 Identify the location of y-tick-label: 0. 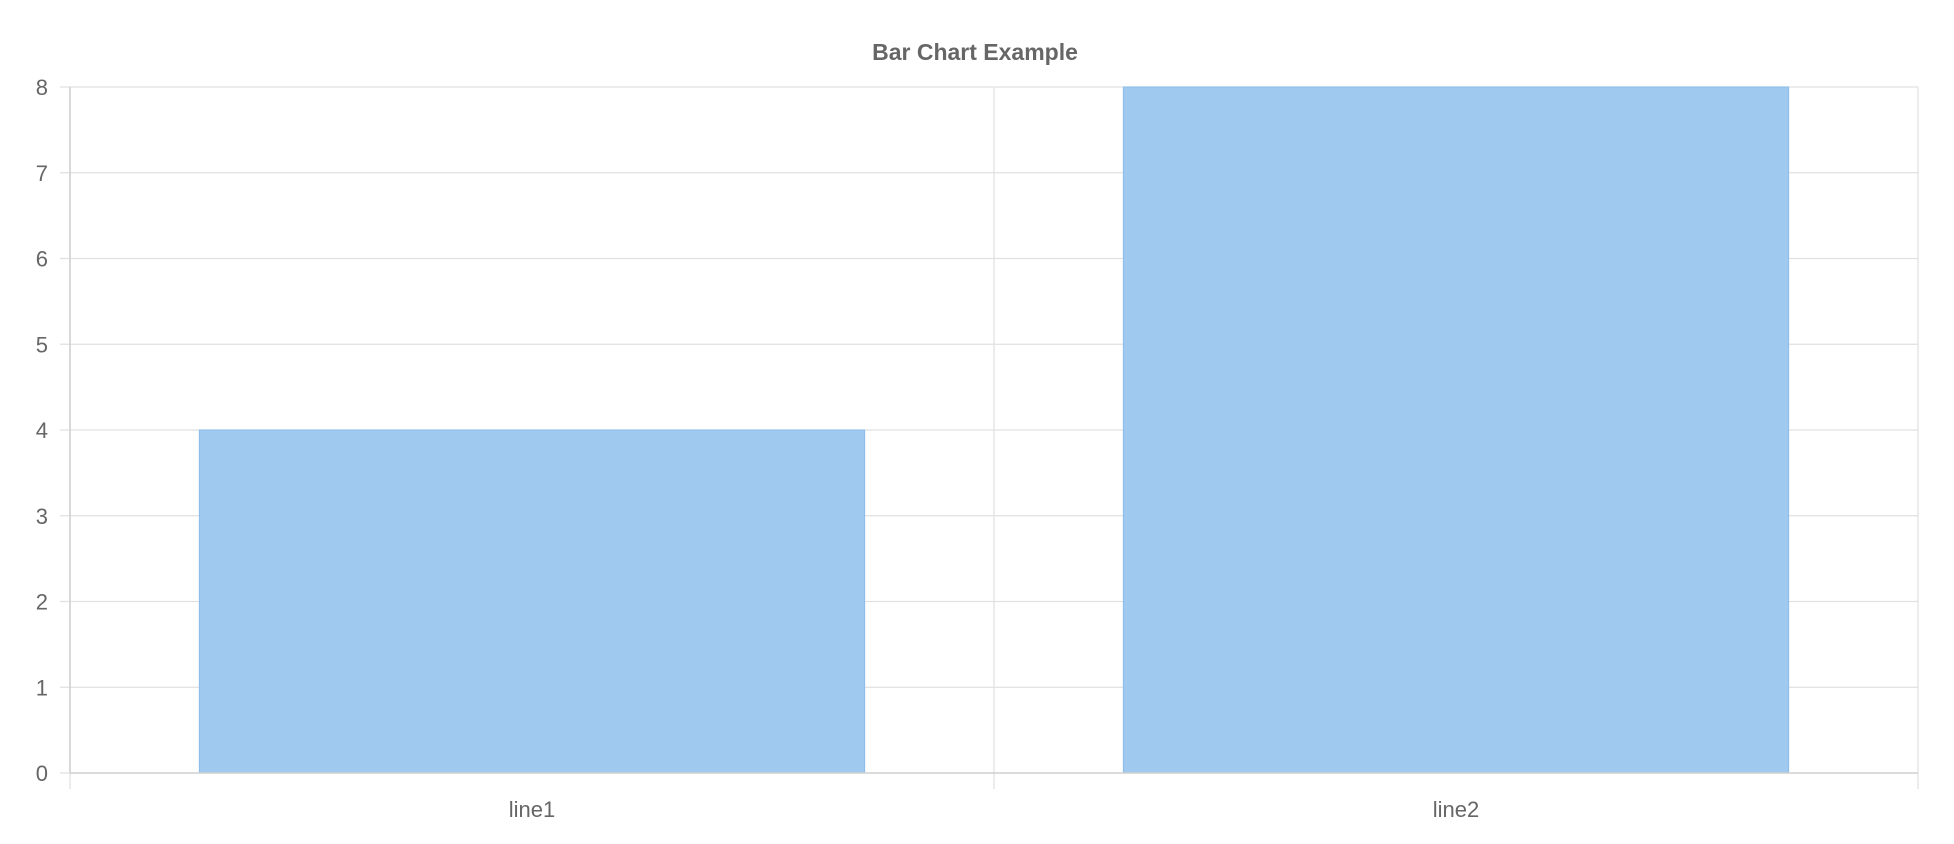
(42, 773).